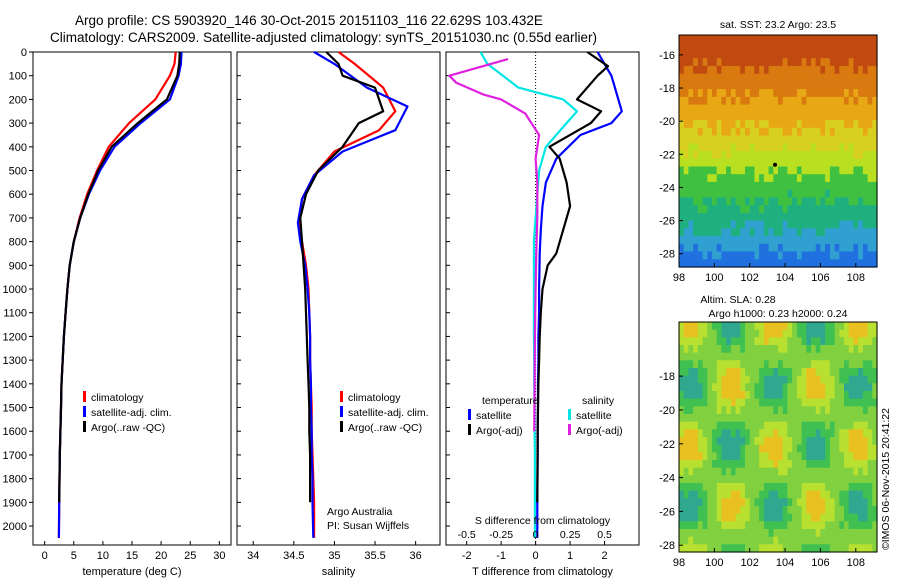  I want to click on y-tick-label: 700, so click(18, 219).